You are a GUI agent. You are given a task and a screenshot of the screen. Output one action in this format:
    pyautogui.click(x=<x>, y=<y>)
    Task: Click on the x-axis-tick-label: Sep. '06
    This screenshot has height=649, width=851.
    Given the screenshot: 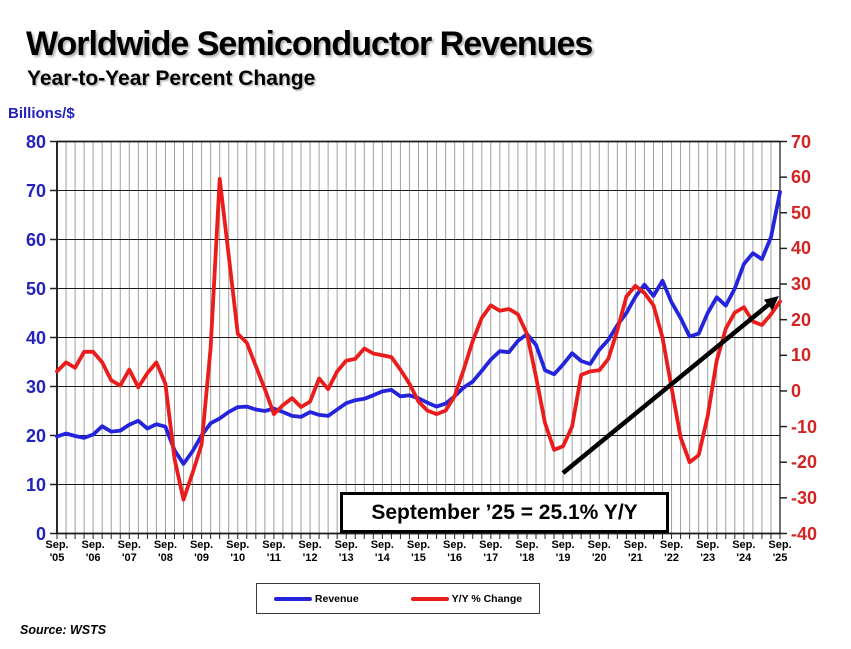 What is the action you would take?
    pyautogui.click(x=93, y=552)
    